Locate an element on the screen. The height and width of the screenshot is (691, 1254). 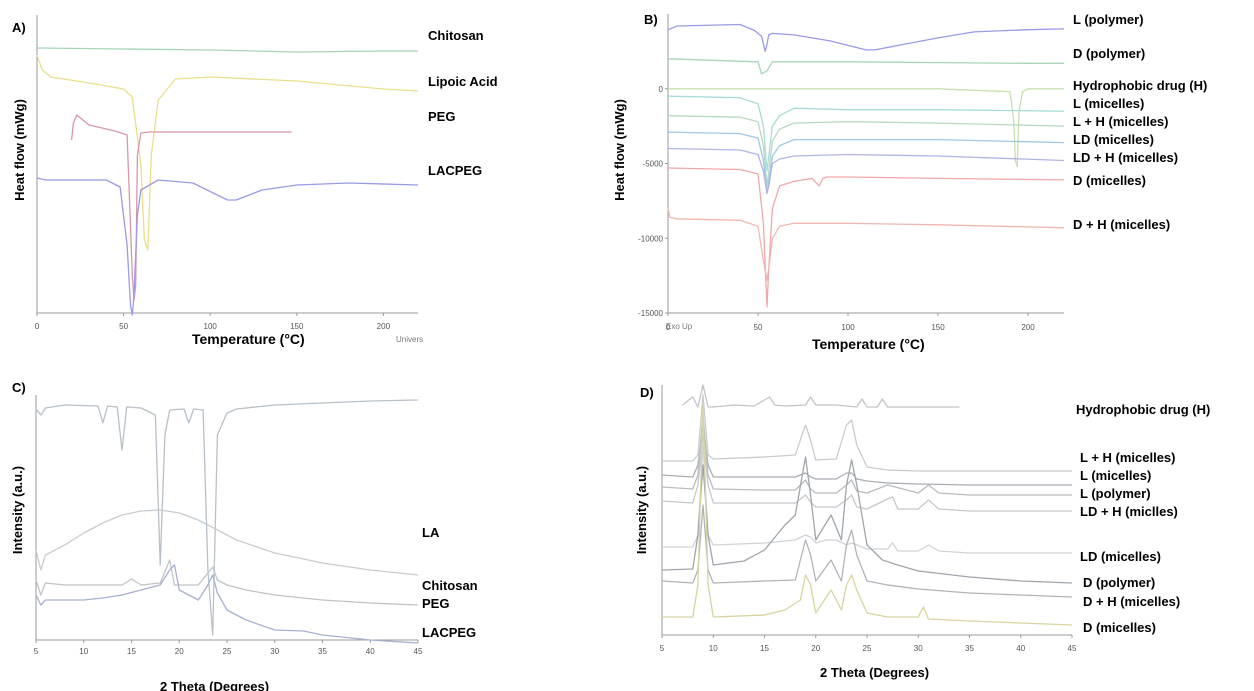
y-tick-label: -10000 is located at coordinates (650, 238).